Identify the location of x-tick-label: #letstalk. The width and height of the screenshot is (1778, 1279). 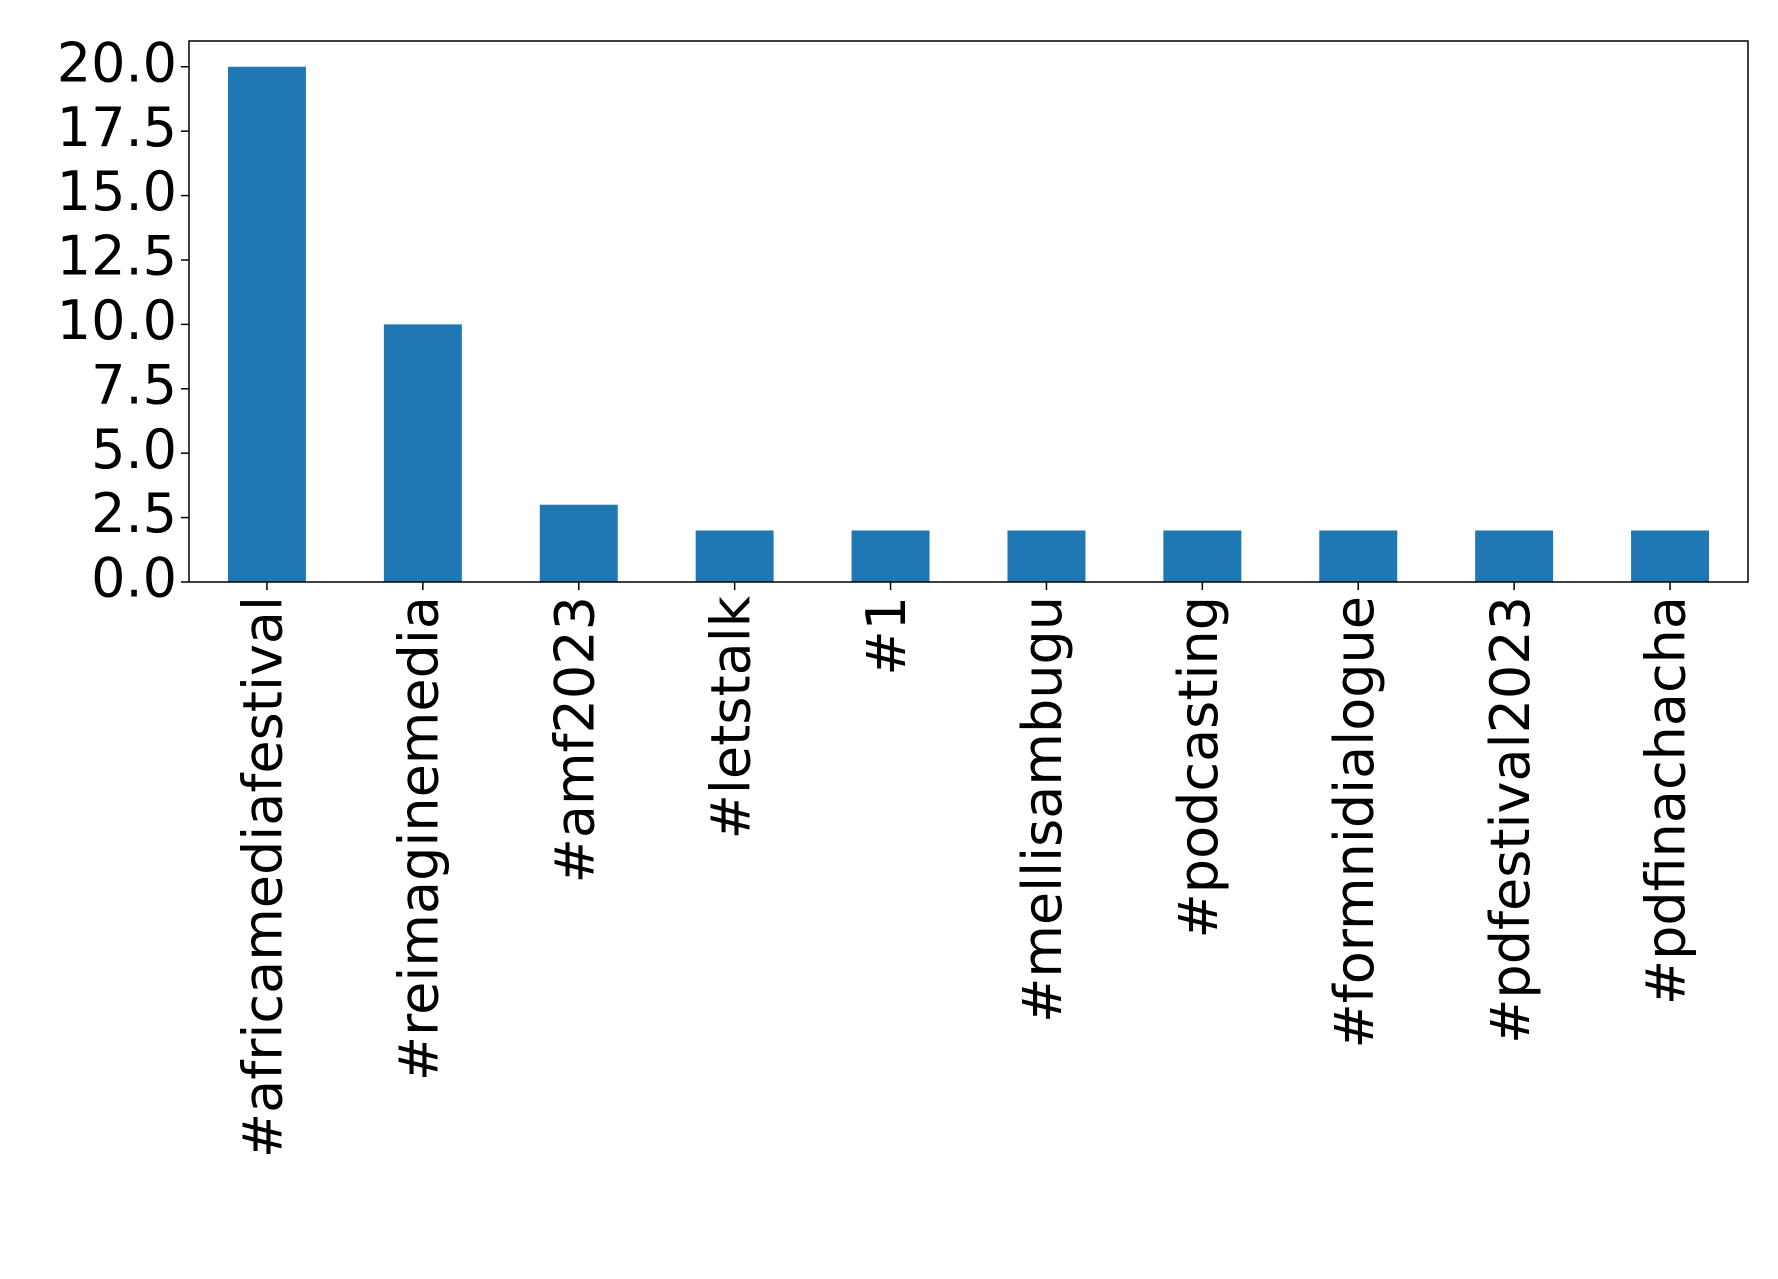
(730, 717).